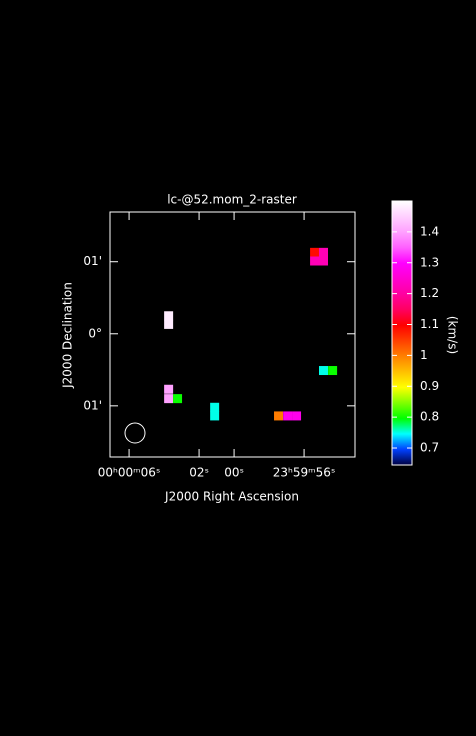 This screenshot has height=736, width=476. What do you see at coordinates (429, 386) in the screenshot?
I see `colorbar-tick-label: 0.9` at bounding box center [429, 386].